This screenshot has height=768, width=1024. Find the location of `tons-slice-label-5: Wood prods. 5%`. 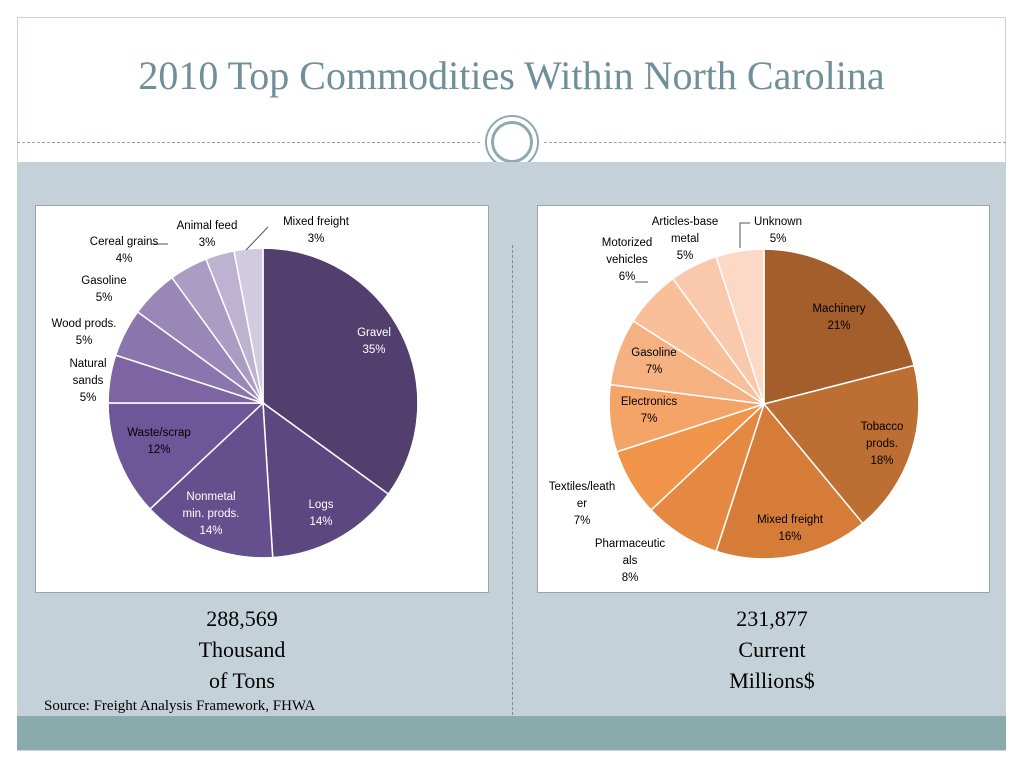

tons-slice-label-5: Wood prods. 5% is located at coordinates (84, 332).